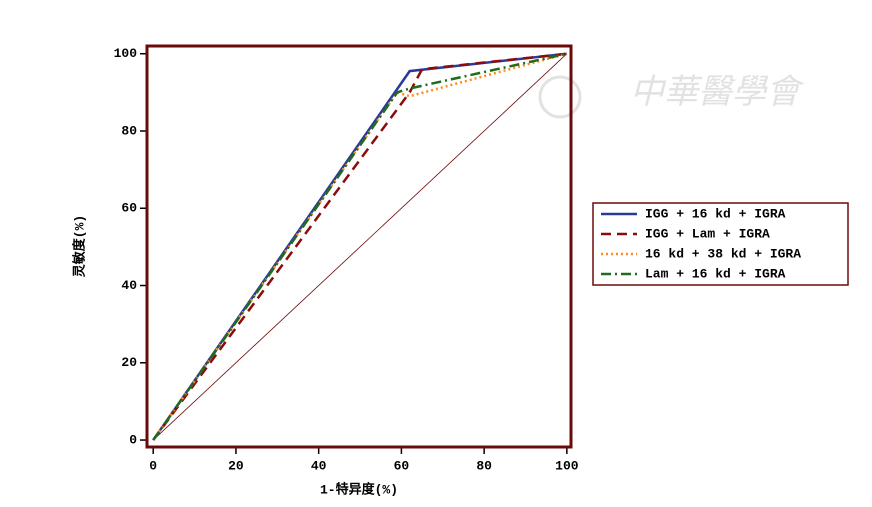 The height and width of the screenshot is (507, 872). I want to click on x-tick-label: 100, so click(567, 465).